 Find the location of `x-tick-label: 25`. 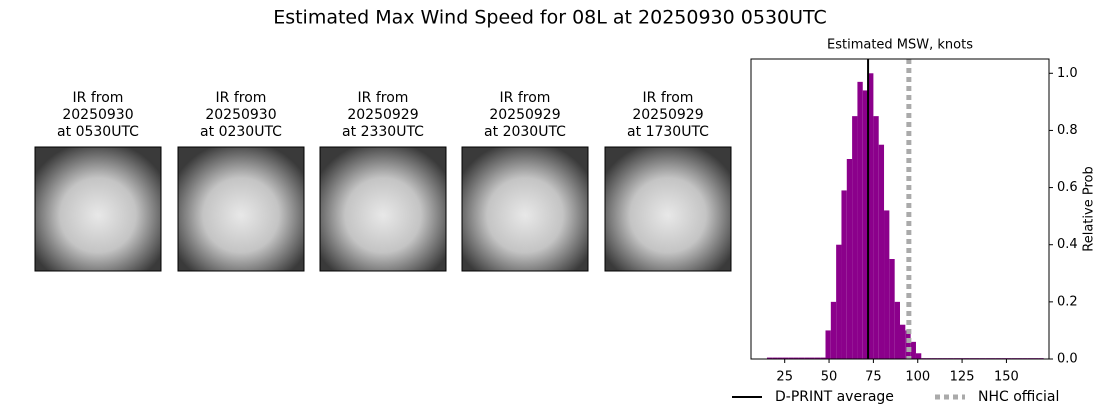

x-tick-label: 25 is located at coordinates (784, 377).